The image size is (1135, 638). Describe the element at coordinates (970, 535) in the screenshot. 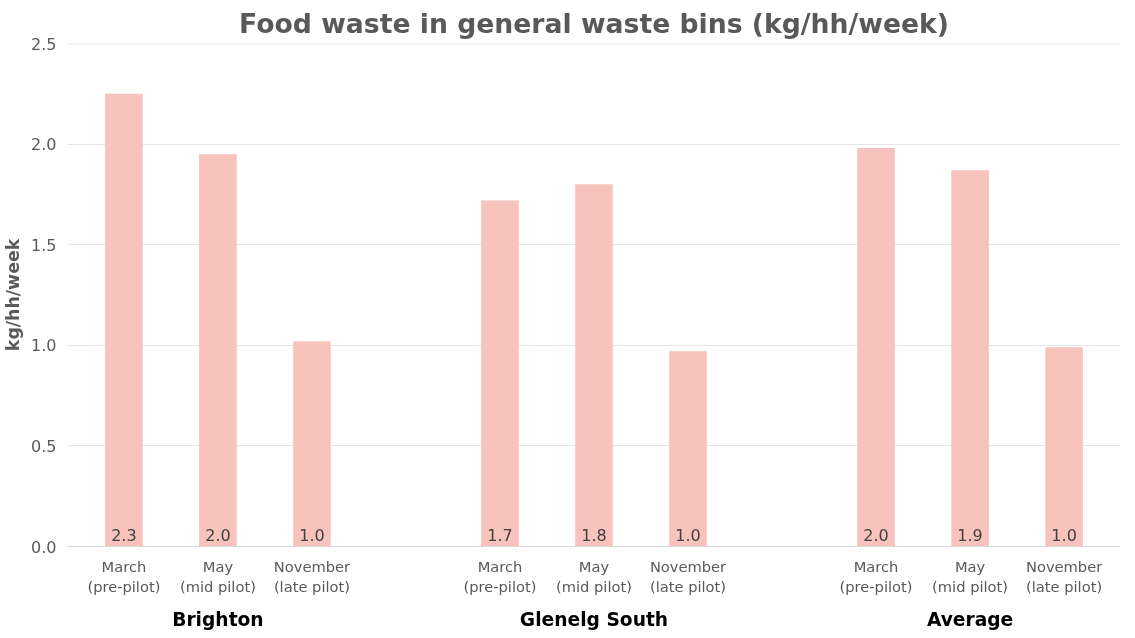

I see `data-label: 1.9` at that location.